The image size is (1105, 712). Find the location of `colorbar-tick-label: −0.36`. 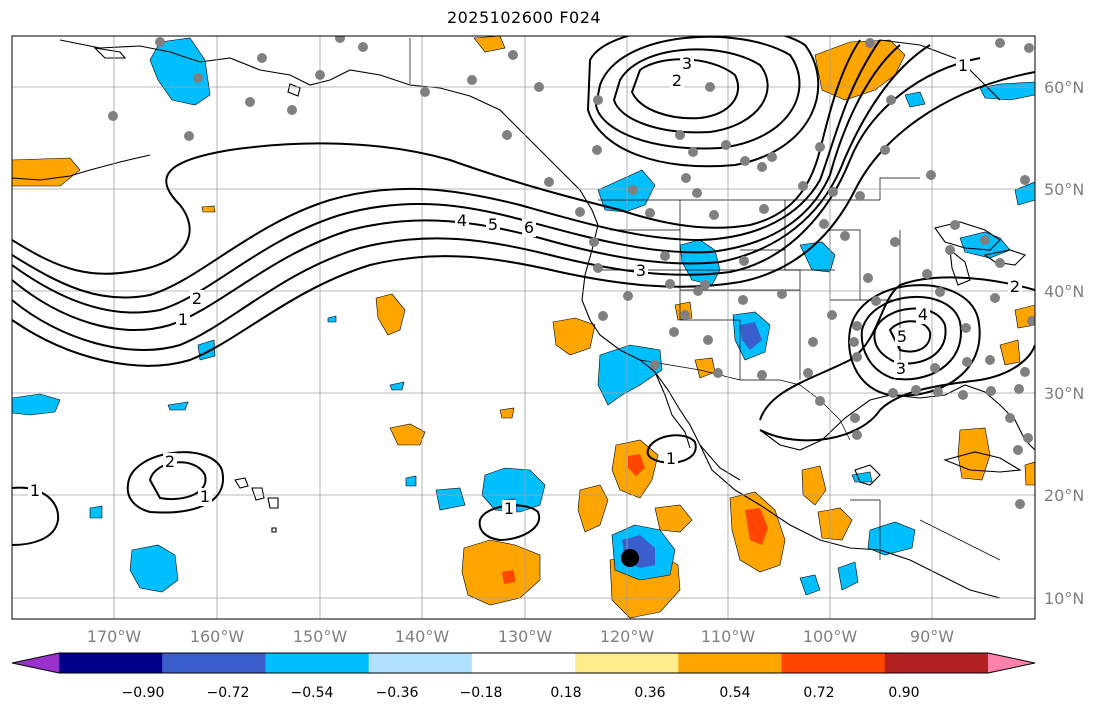

colorbar-tick-label: −0.36 is located at coordinates (397, 693).